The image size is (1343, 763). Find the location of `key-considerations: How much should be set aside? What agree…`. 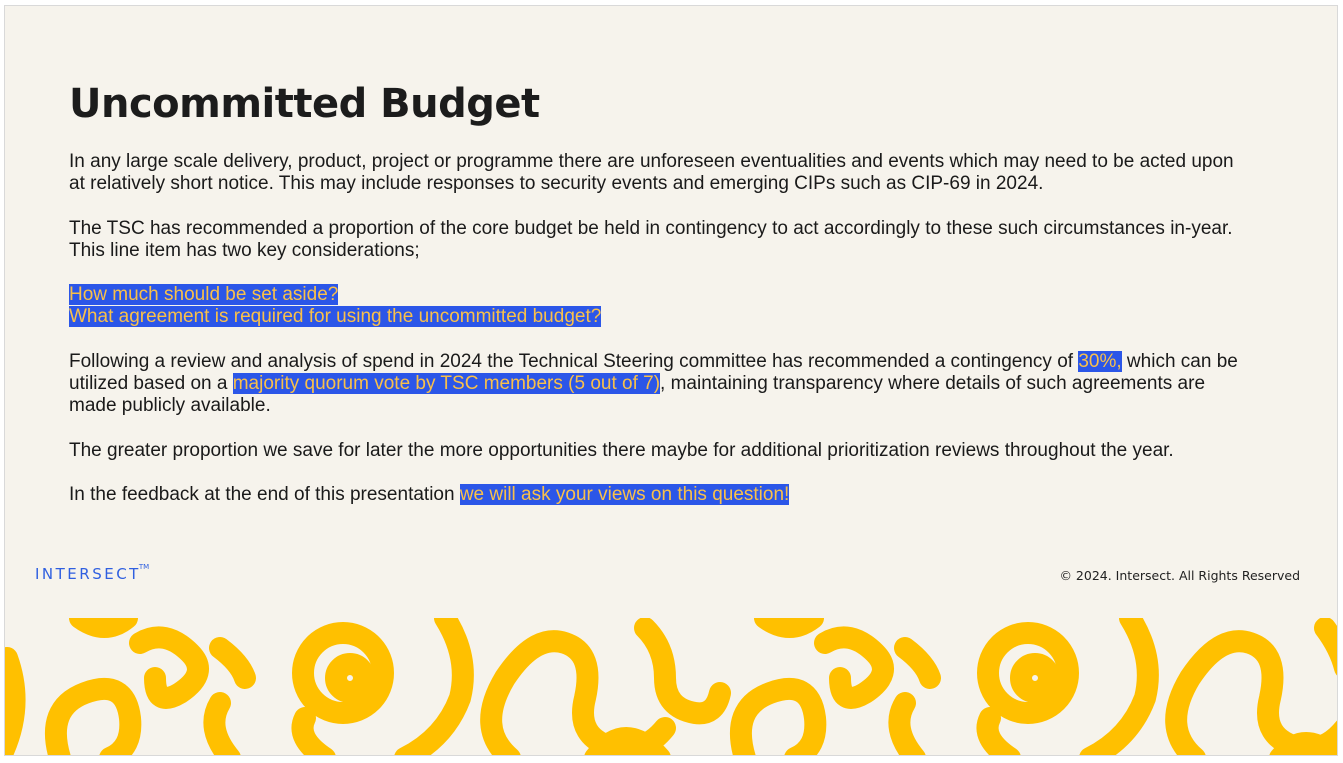

key-considerations: How much should be set aside? What agree… is located at coordinates (654, 306).